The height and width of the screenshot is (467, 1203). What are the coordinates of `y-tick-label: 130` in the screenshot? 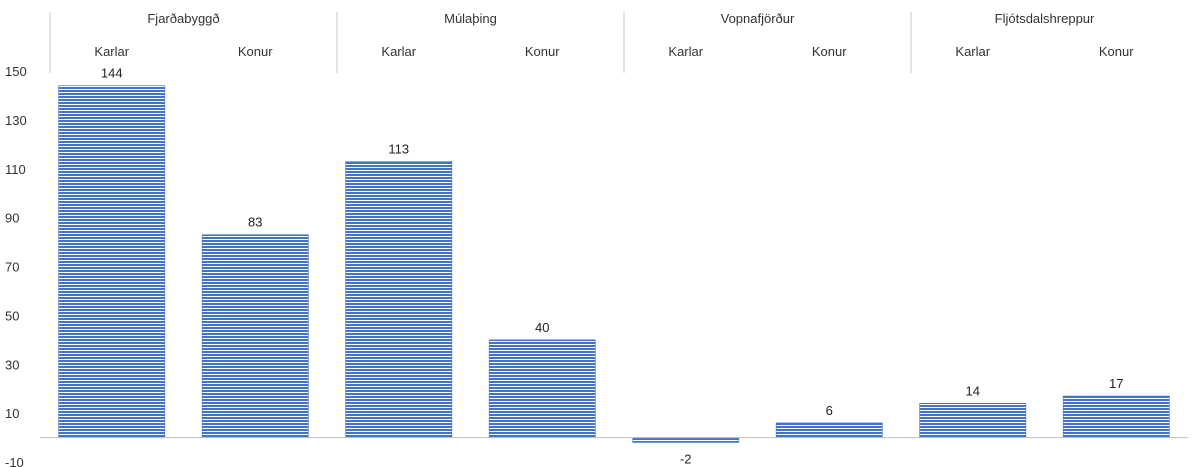 It's located at (16, 120).